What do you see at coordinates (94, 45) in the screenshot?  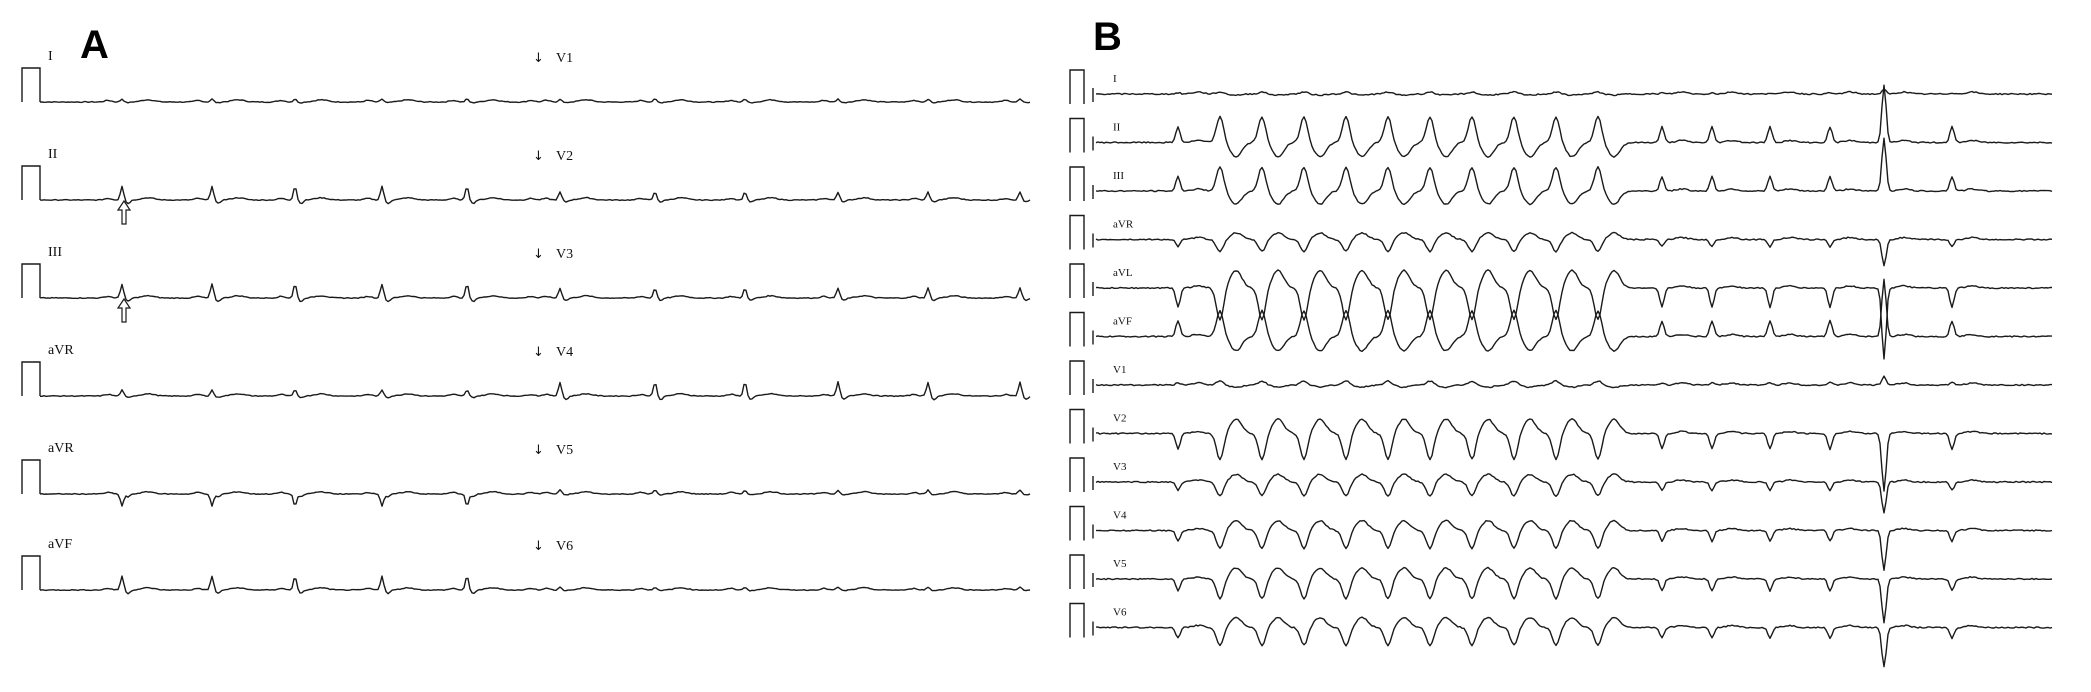 I see `panel-a-letter: A` at bounding box center [94, 45].